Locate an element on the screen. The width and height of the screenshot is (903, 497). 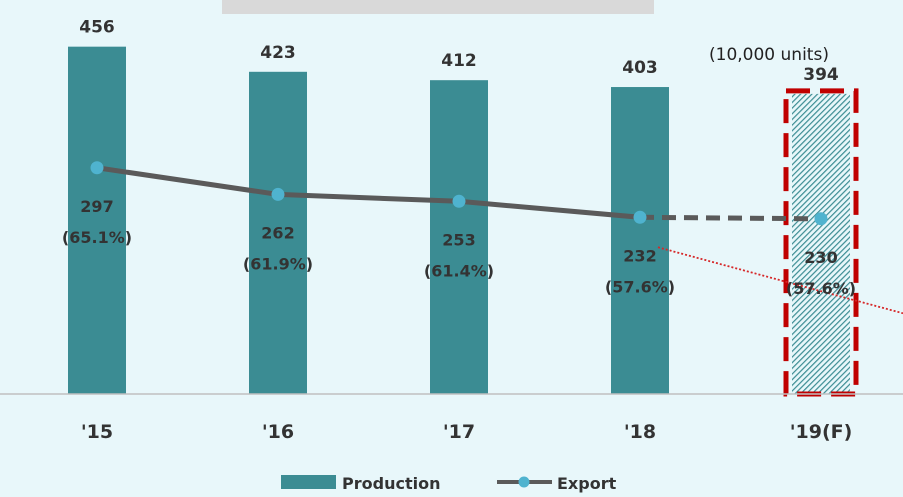
export-share-2: (61.4%) is located at coordinates (459, 270).